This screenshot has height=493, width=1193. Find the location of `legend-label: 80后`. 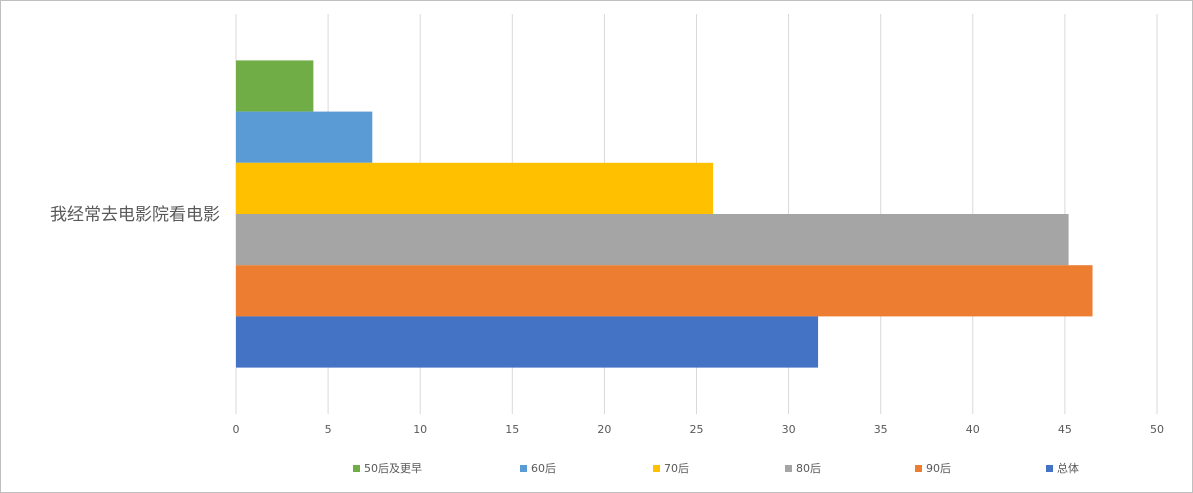

legend-label: 80后 is located at coordinates (808, 468).